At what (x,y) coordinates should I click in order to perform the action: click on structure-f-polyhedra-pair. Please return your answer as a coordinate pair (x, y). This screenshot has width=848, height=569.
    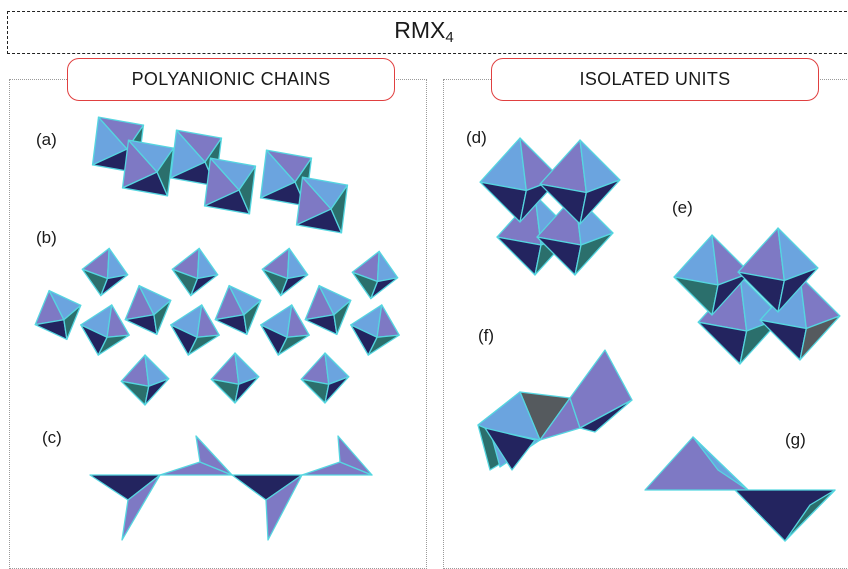
    Looking at the image, I should click on (555, 410).